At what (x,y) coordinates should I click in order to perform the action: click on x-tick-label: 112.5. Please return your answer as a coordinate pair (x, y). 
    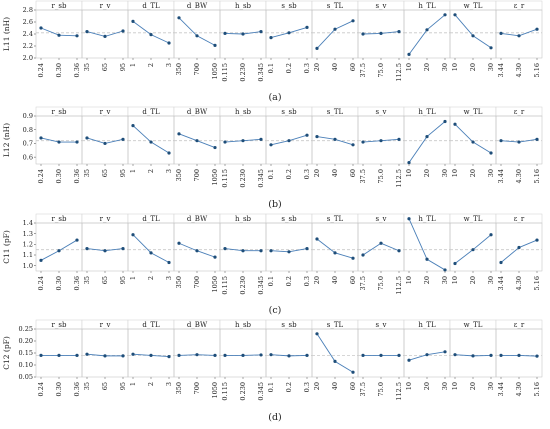
    Looking at the image, I should click on (399, 72).